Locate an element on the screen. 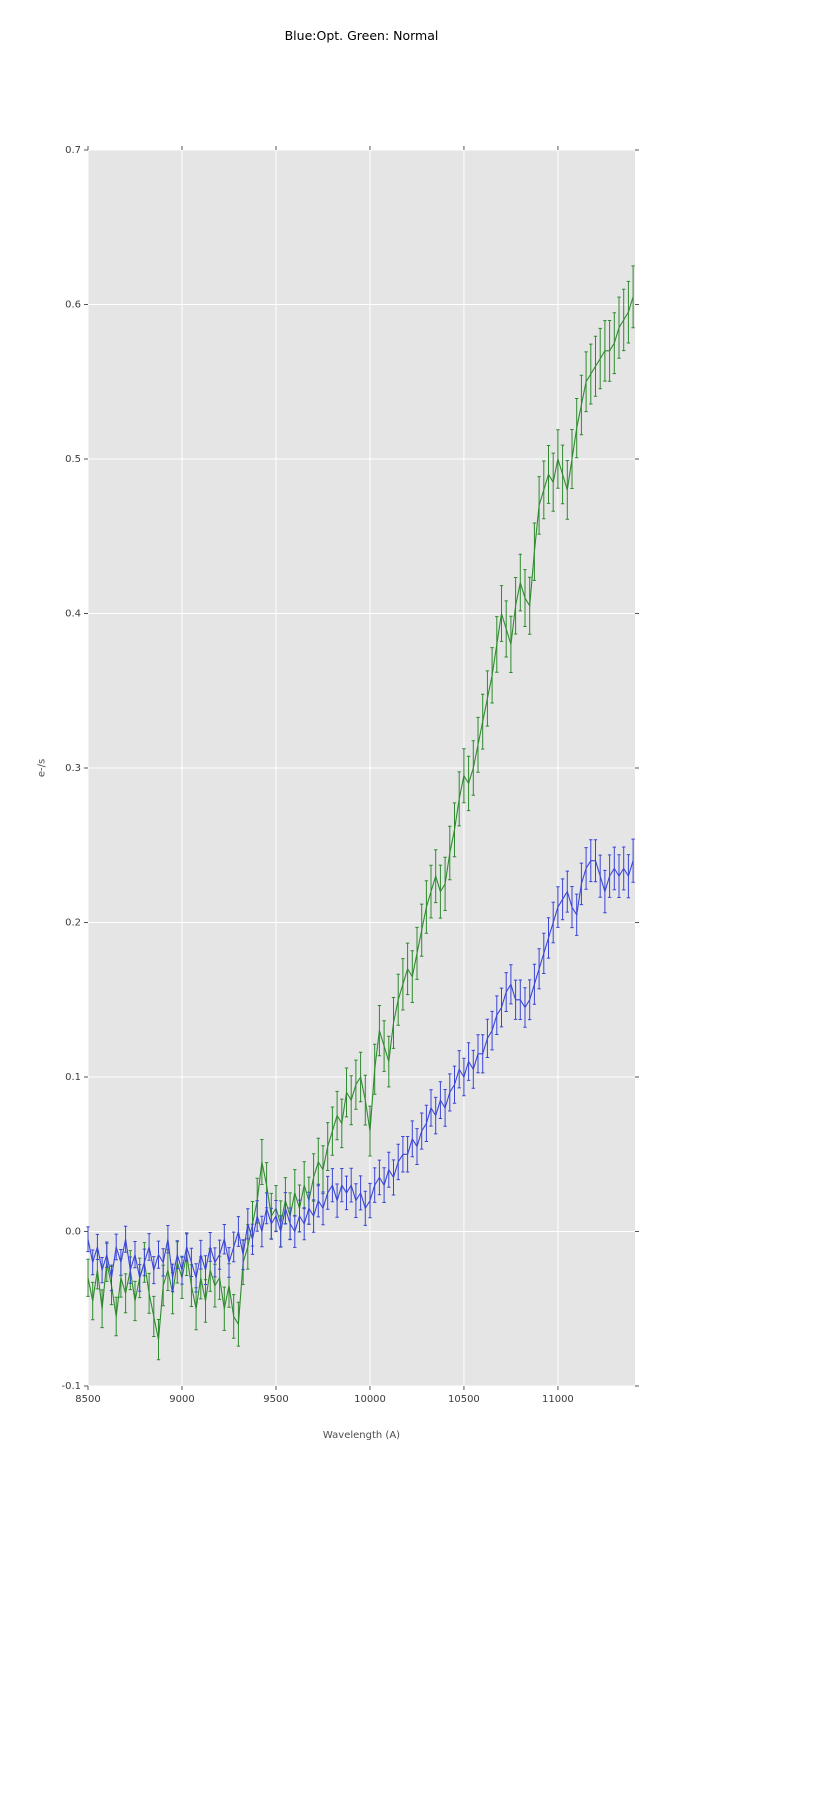 Image resolution: width=817 pixels, height=1817 pixels. y-tick-label: 0.1 is located at coordinates (73, 1077).